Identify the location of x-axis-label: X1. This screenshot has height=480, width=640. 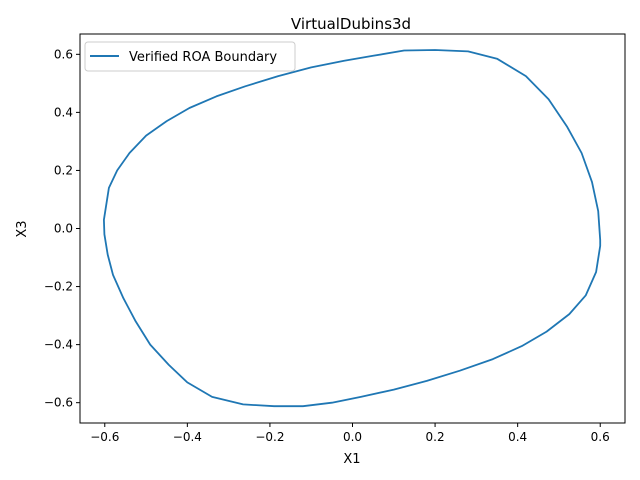
(351, 459).